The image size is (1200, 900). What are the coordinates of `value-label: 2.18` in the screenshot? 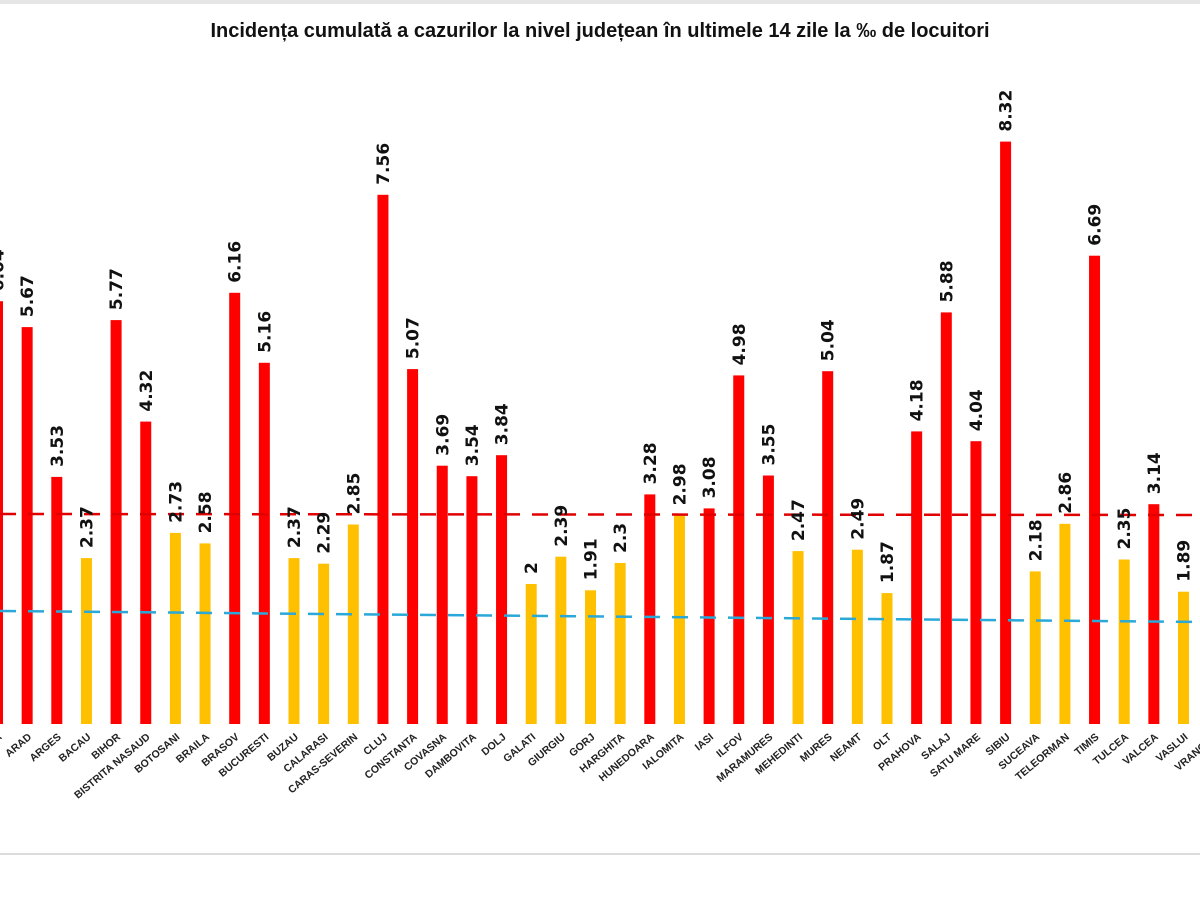 It's located at (1036, 540).